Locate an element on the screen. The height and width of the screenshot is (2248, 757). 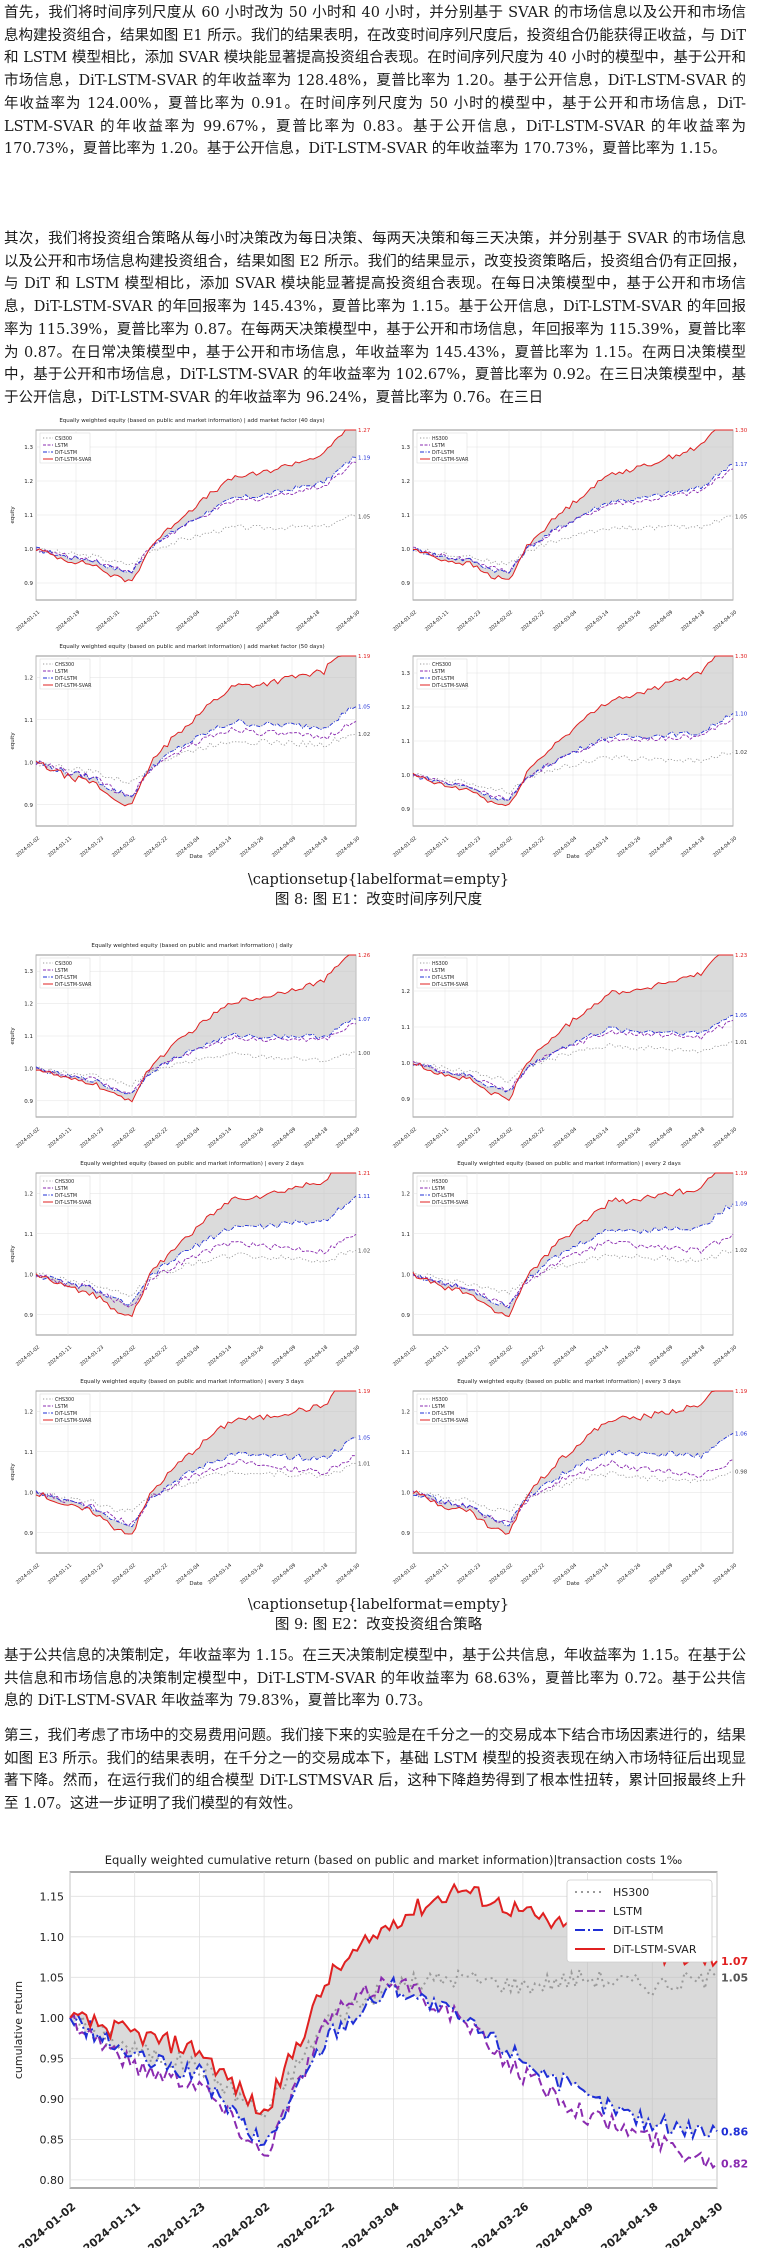
end-value-label: 1.10 is located at coordinates (741, 714).